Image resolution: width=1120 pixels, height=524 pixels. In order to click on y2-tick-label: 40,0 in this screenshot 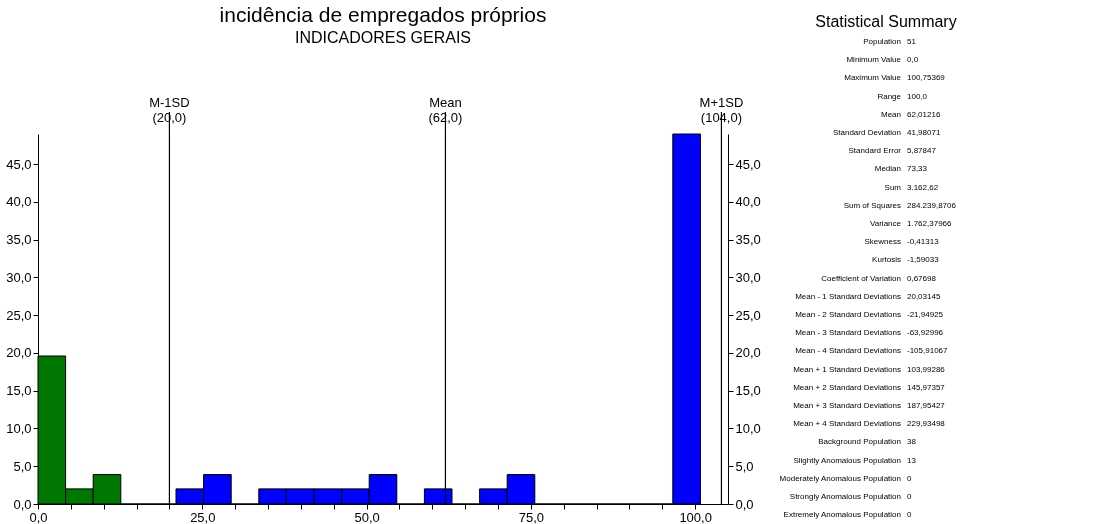, I will do `click(748, 202)`.